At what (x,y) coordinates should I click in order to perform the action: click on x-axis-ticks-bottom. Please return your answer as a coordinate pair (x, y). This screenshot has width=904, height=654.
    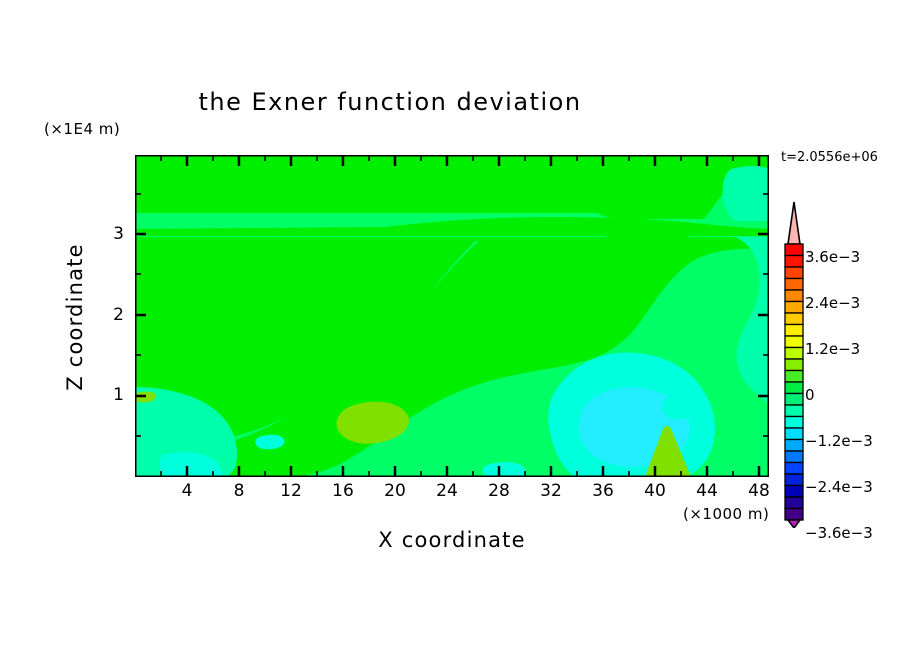
    Looking at the image, I should click on (473, 471).